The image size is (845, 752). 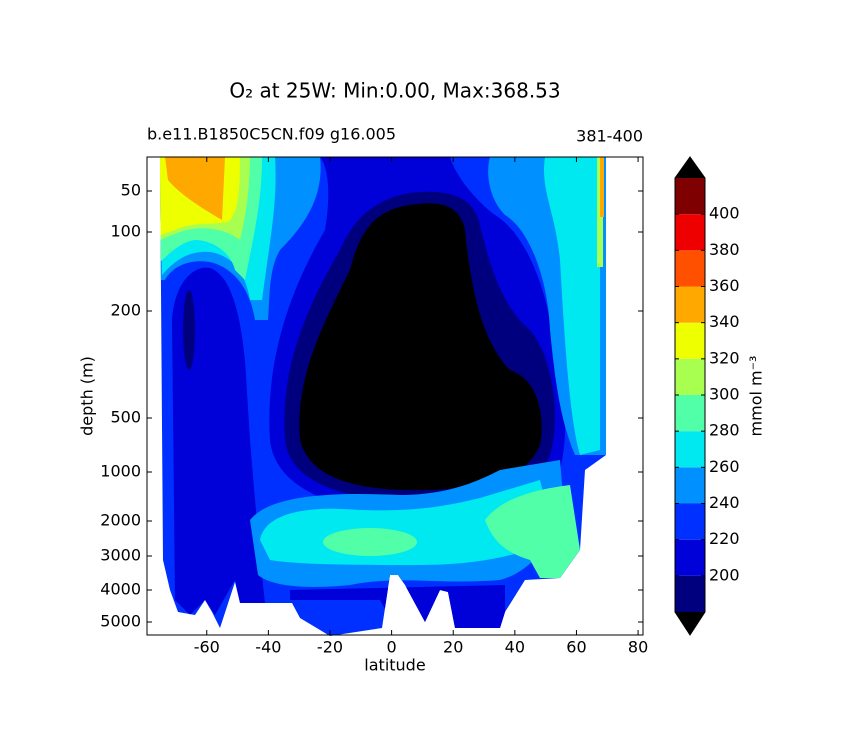 What do you see at coordinates (724, 357) in the screenshot?
I see `colorbar-tick-label: 320` at bounding box center [724, 357].